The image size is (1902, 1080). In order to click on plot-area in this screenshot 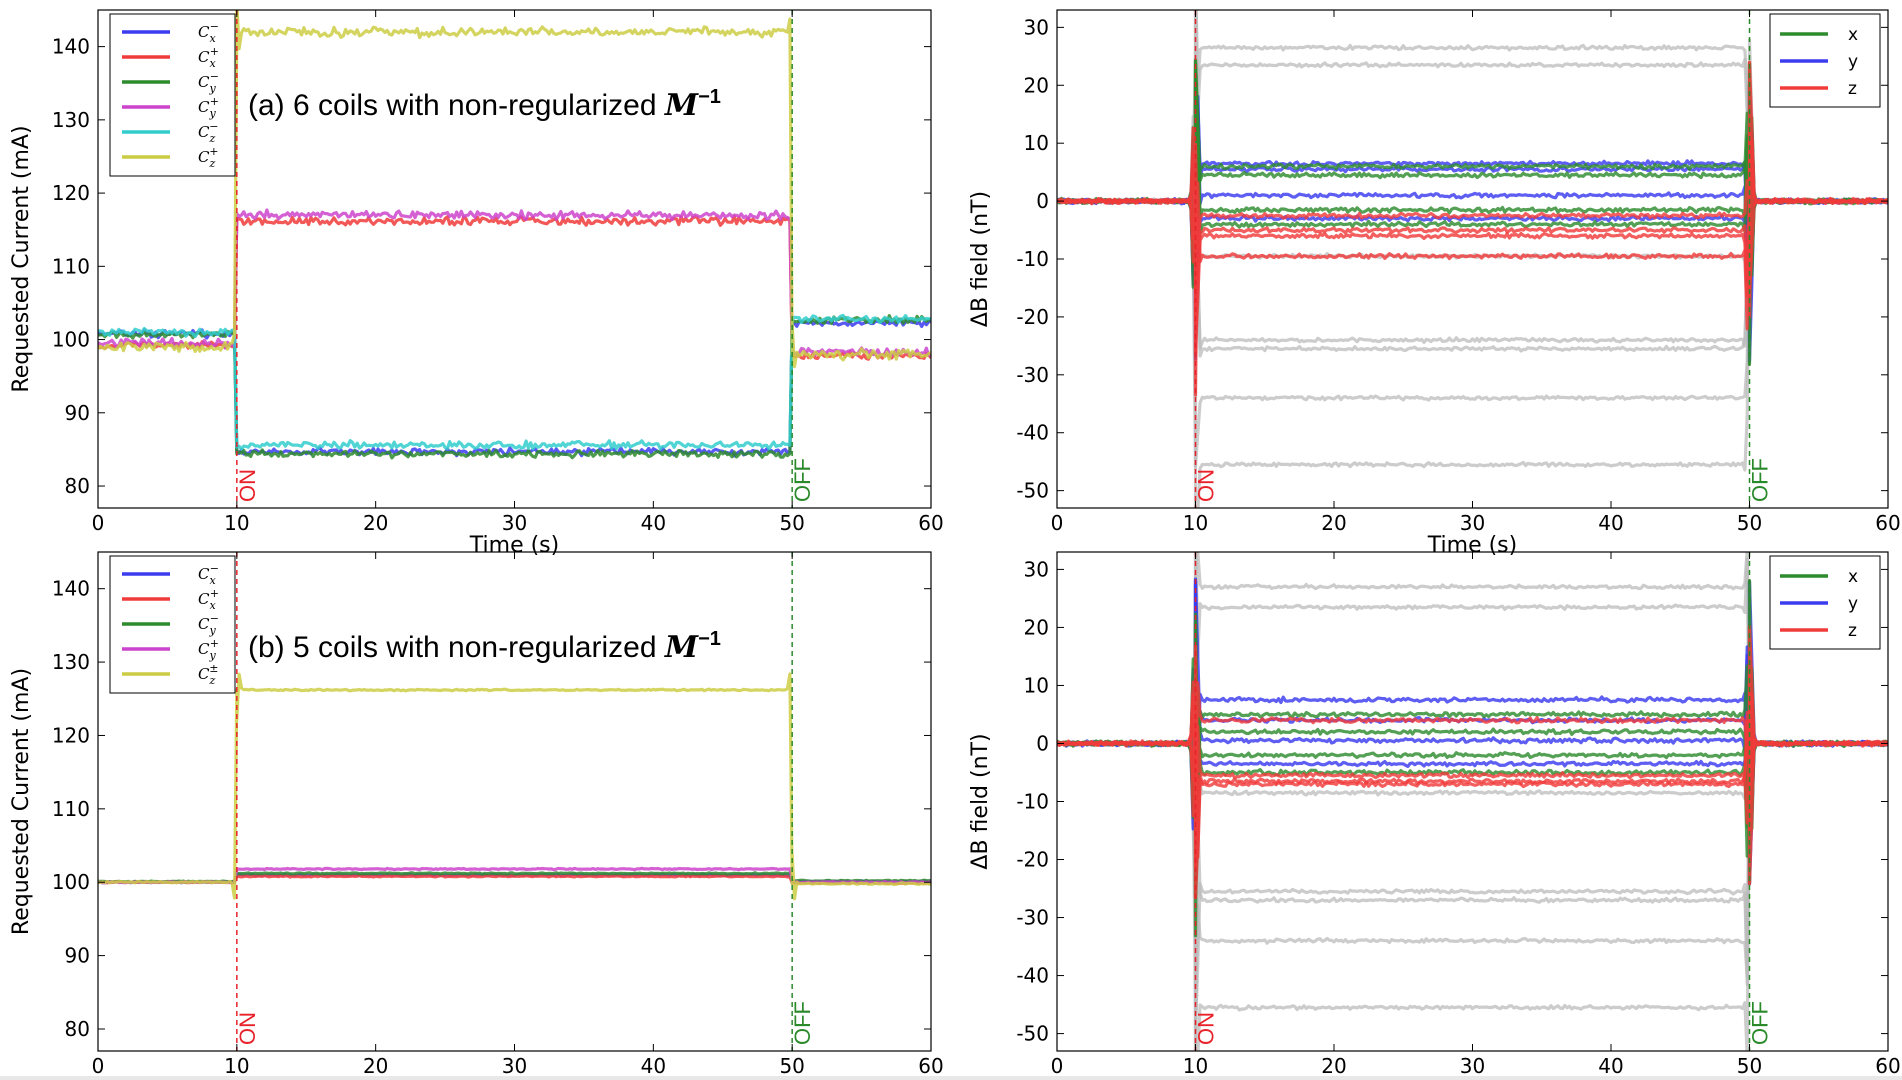, I will do `click(514, 786)`.